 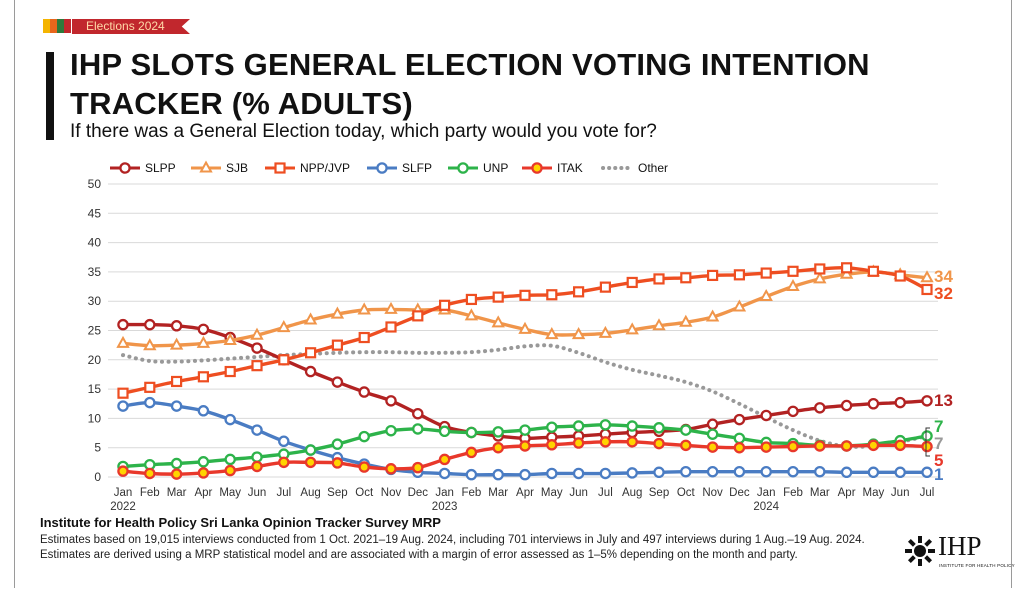 I want to click on x-tick-label: Jan, so click(x=123, y=493).